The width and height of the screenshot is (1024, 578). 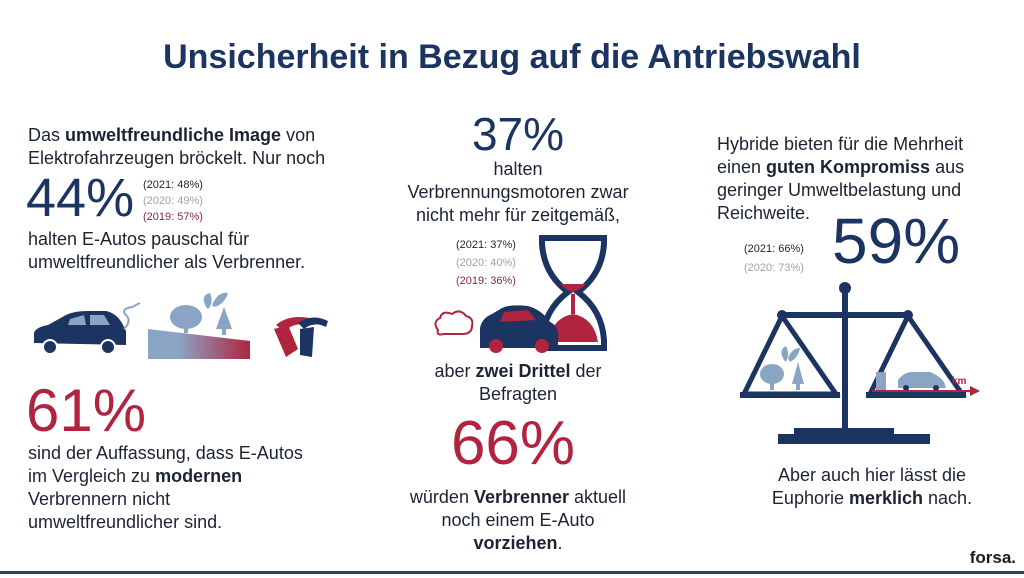 I want to click on fuel-nozzle-icon, so click(x=301, y=337).